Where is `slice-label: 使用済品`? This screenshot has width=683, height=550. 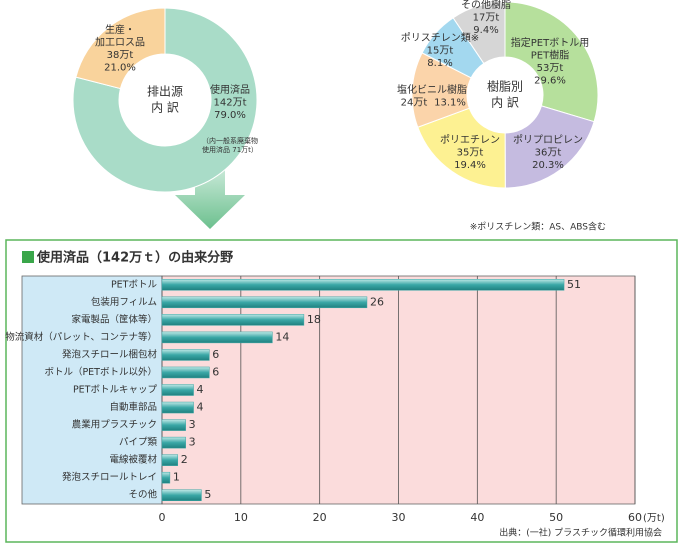 slice-label: 使用済品 is located at coordinates (230, 89).